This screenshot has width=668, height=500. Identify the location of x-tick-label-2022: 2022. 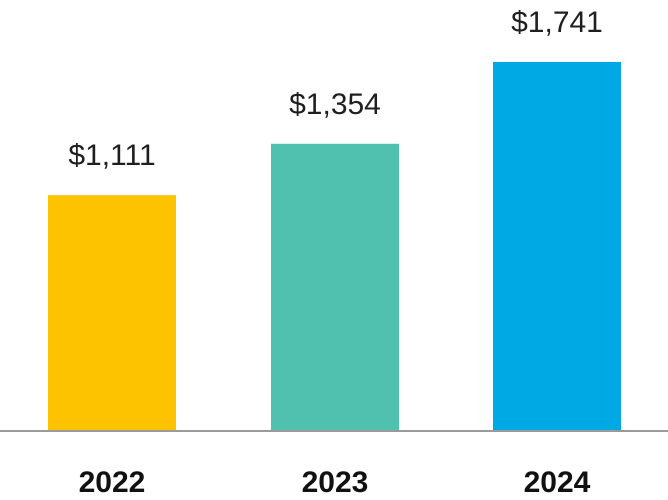
(112, 482).